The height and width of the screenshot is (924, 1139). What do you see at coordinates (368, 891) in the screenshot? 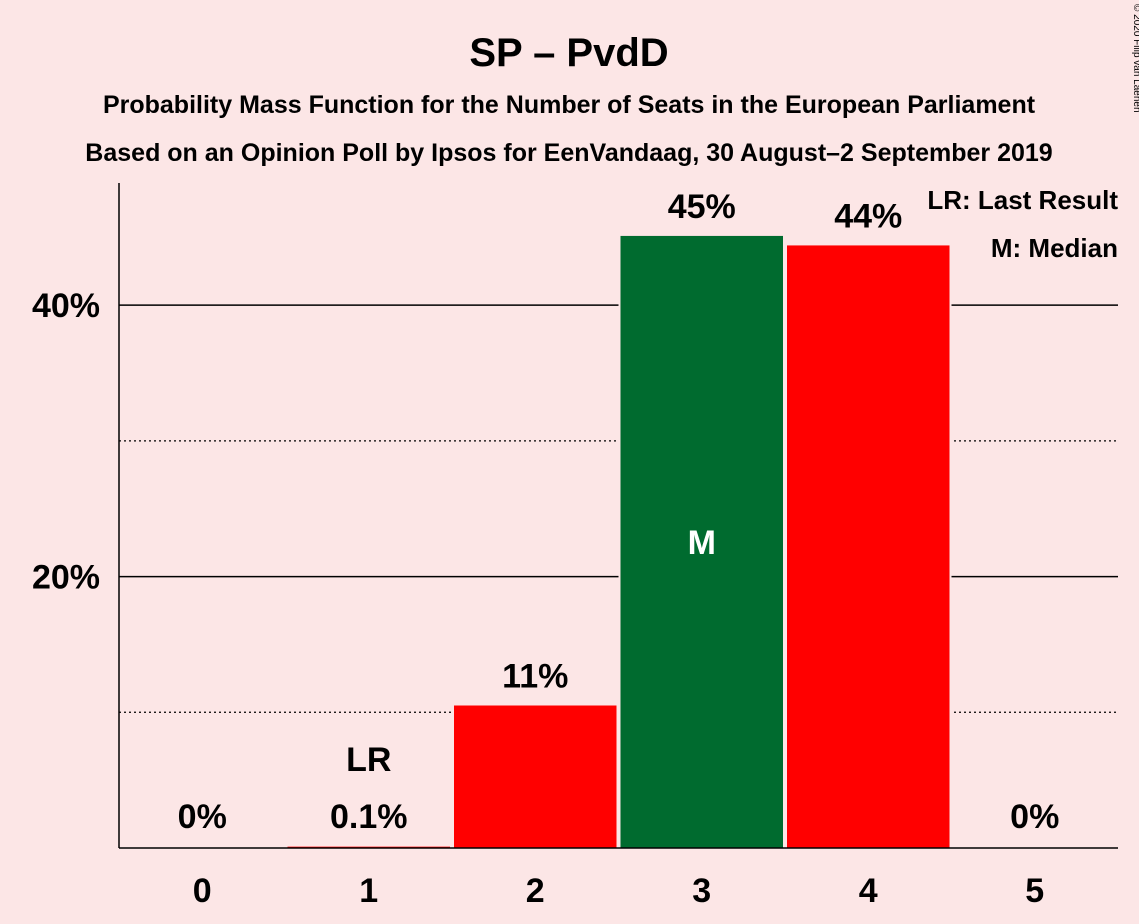
I see `x-tick-label-1: 1` at bounding box center [368, 891].